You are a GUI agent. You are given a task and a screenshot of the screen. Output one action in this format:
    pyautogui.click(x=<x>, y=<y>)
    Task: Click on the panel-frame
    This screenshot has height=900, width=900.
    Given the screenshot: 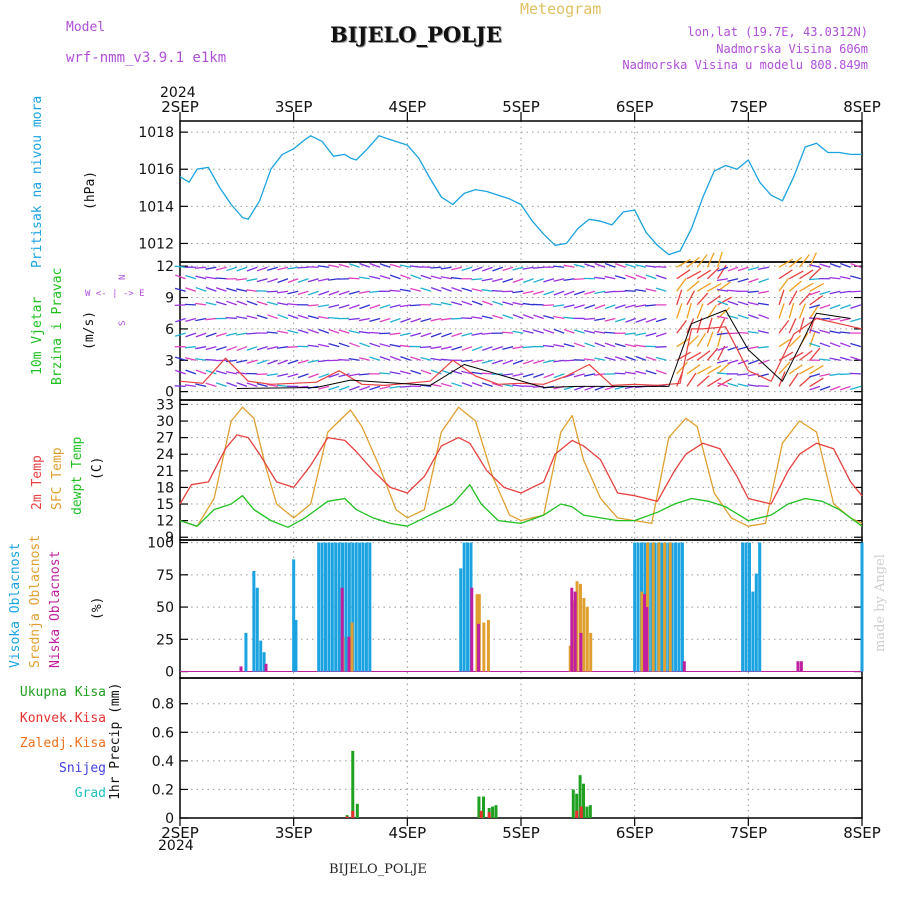 What is the action you would take?
    pyautogui.click(x=521, y=748)
    